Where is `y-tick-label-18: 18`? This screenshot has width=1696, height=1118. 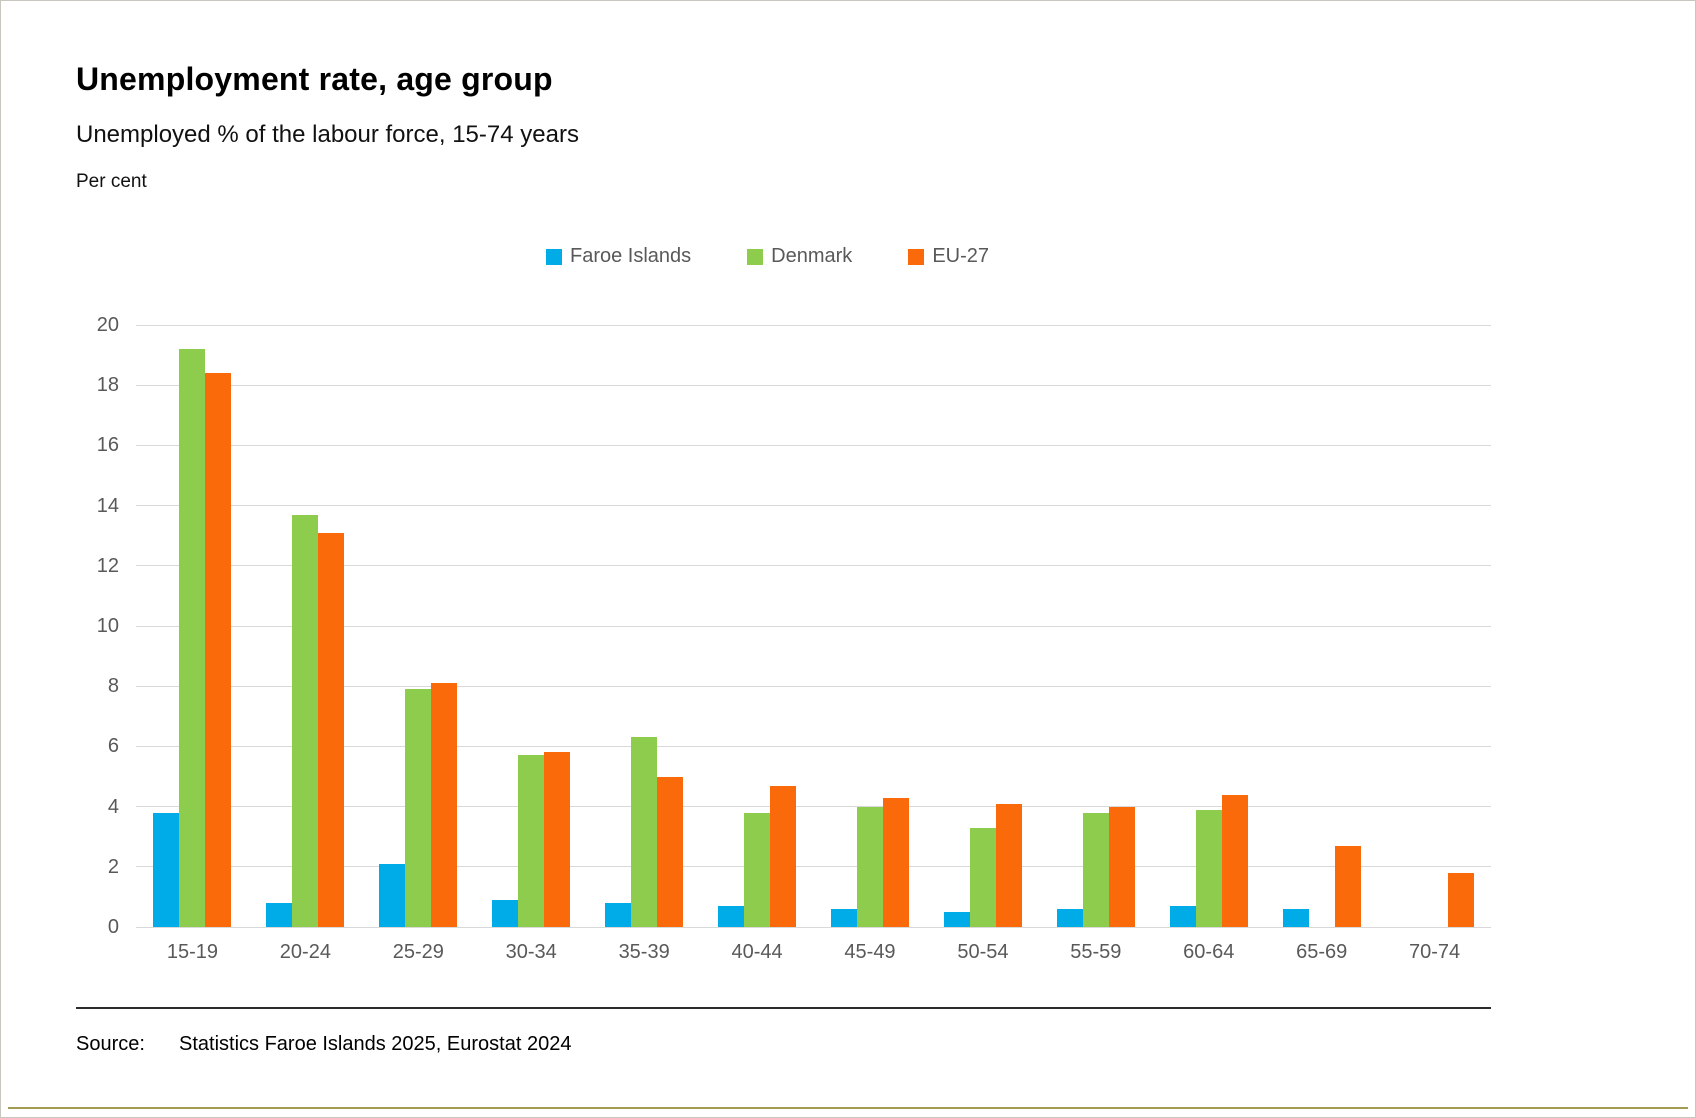 y-tick-label-18: 18 is located at coordinates (107, 385).